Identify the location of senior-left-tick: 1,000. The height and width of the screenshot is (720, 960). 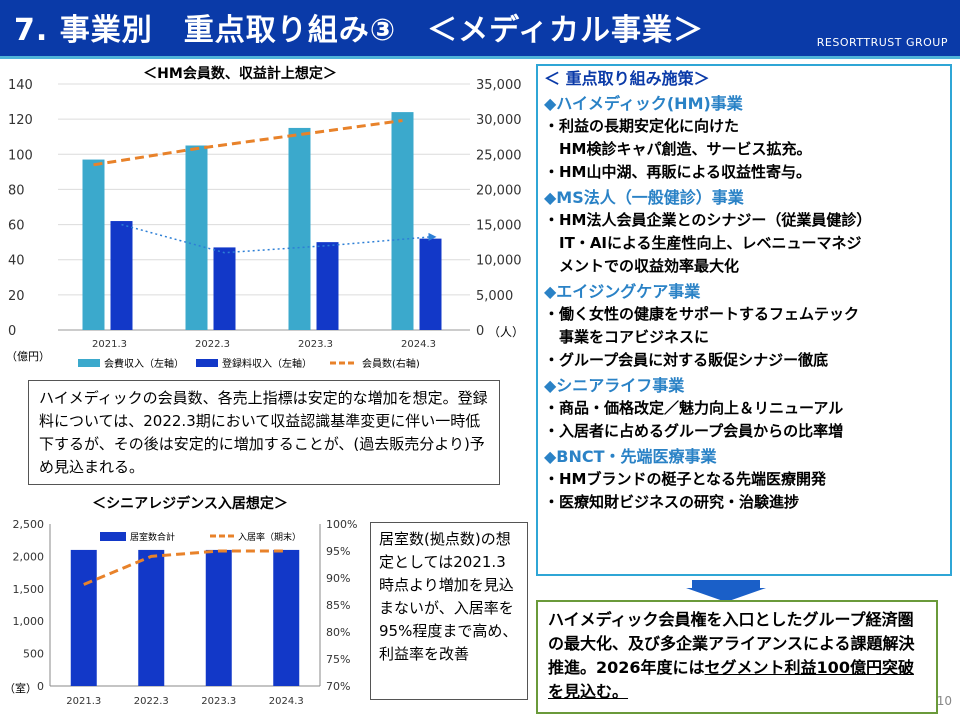
(29, 621).